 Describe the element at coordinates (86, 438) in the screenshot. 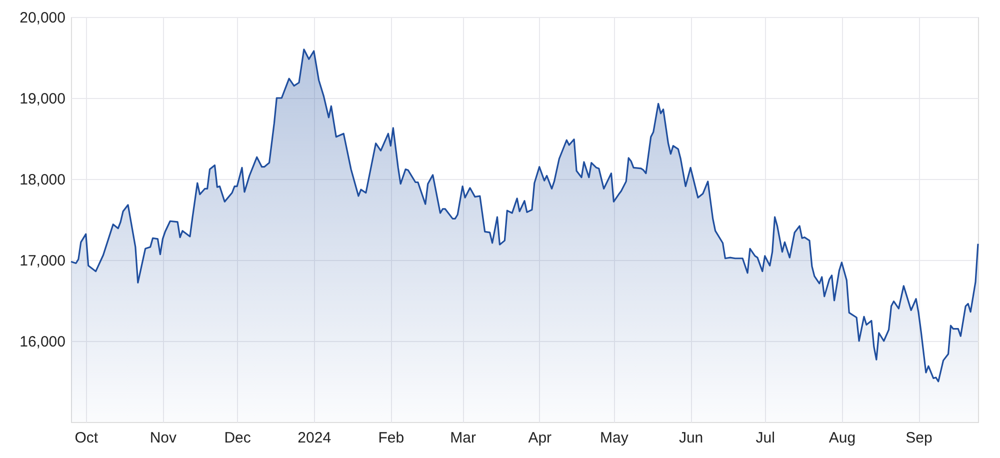

I see `x-tick-label: Oct` at that location.